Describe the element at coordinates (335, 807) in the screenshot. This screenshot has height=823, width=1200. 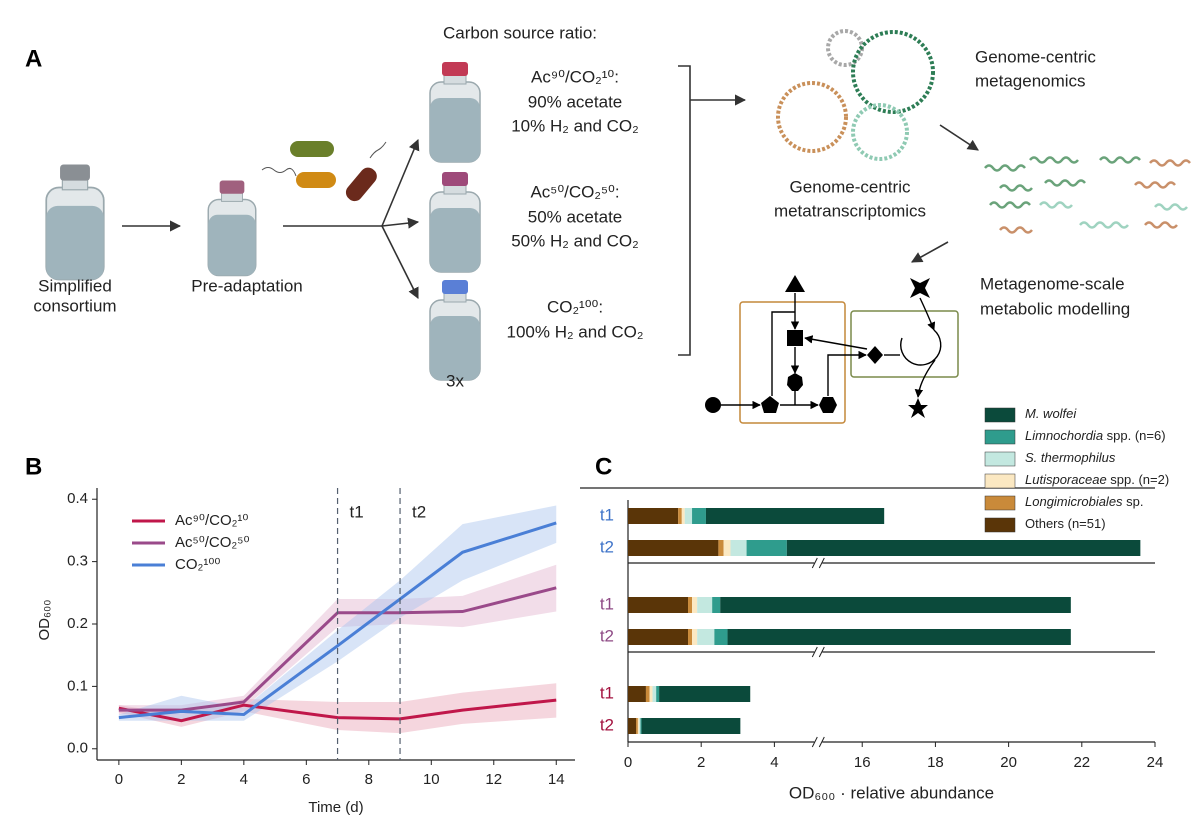
I see `x-axis-label: Time (d)` at that location.